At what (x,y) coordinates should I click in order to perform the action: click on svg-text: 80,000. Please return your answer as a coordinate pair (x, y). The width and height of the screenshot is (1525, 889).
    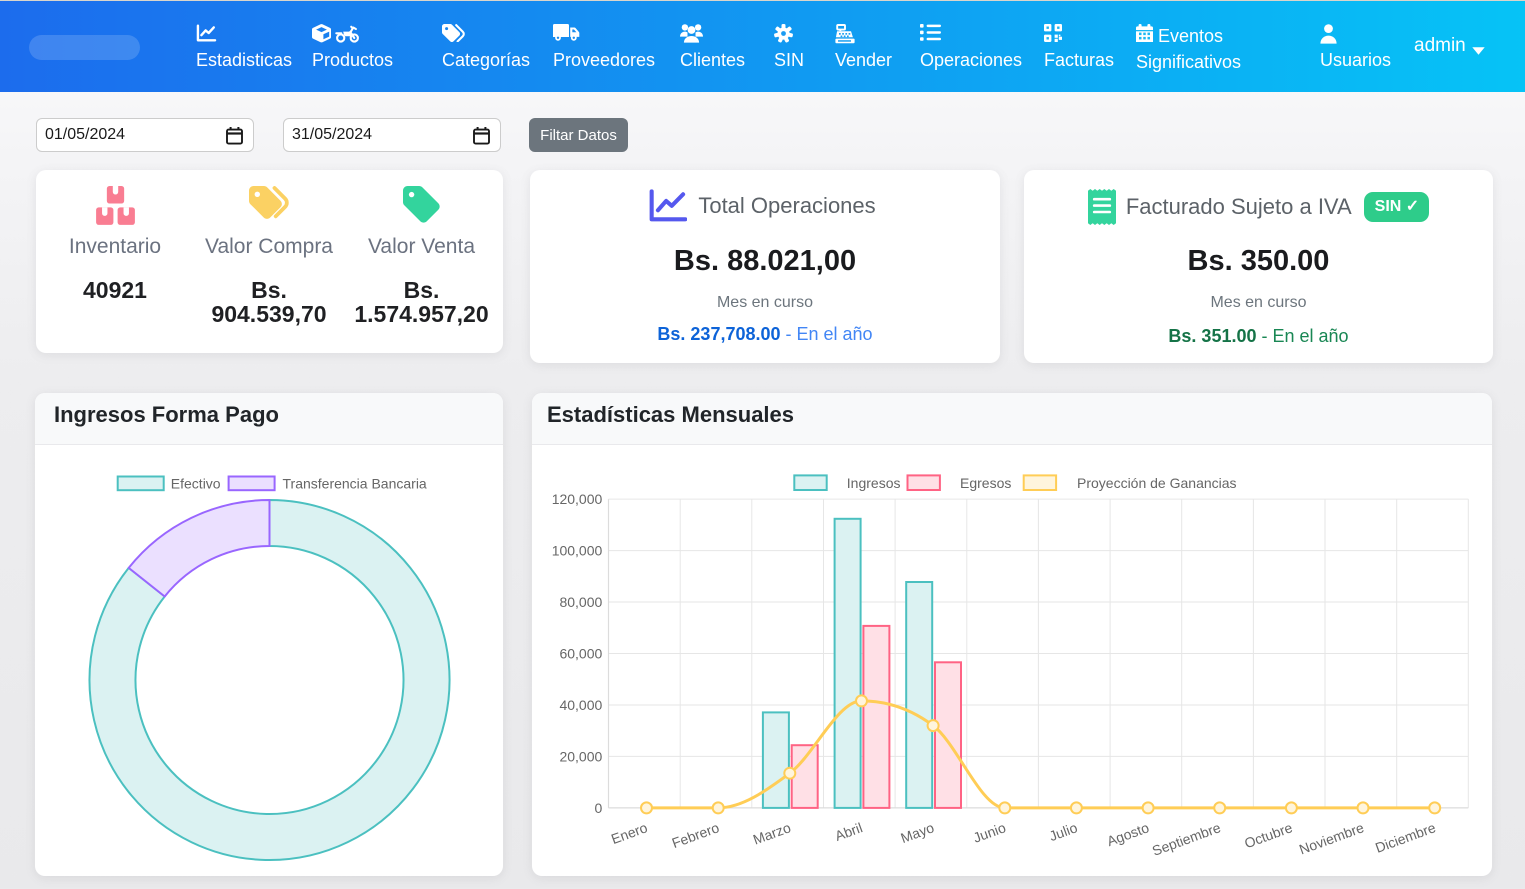
    Looking at the image, I should click on (580, 602).